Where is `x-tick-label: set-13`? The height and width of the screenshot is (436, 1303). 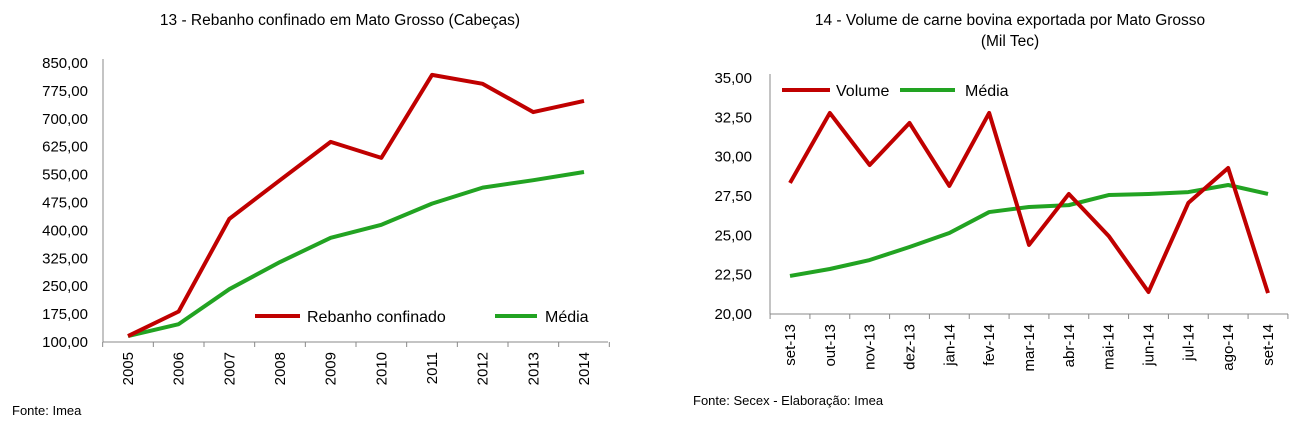 x-tick-label: set-13 is located at coordinates (790, 345).